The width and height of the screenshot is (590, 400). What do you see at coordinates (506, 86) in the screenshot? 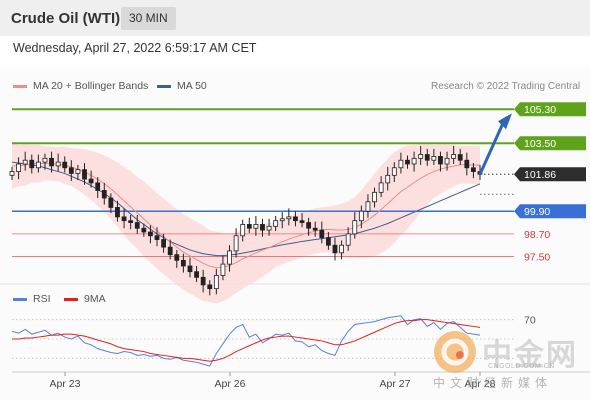
I see `credit-text: Research © 2022 Trading Central` at bounding box center [506, 86].